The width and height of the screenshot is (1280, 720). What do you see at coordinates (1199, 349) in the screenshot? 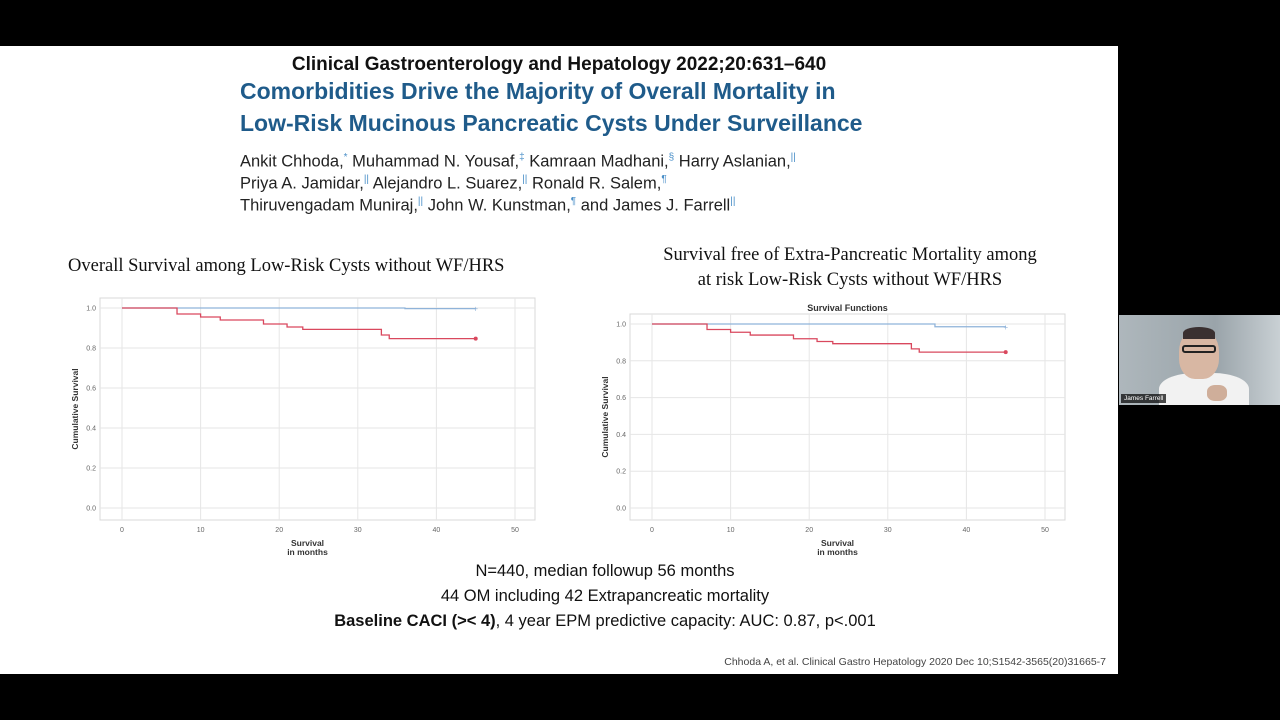
I see `presenter-glasses` at bounding box center [1199, 349].